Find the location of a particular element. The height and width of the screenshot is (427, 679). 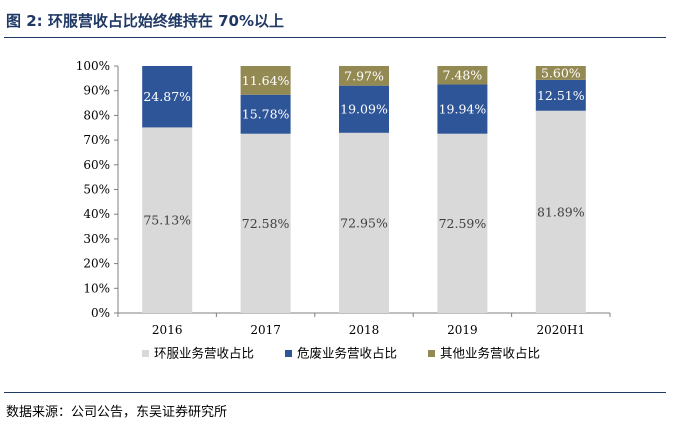

data-label: 19.09% is located at coordinates (364, 109).